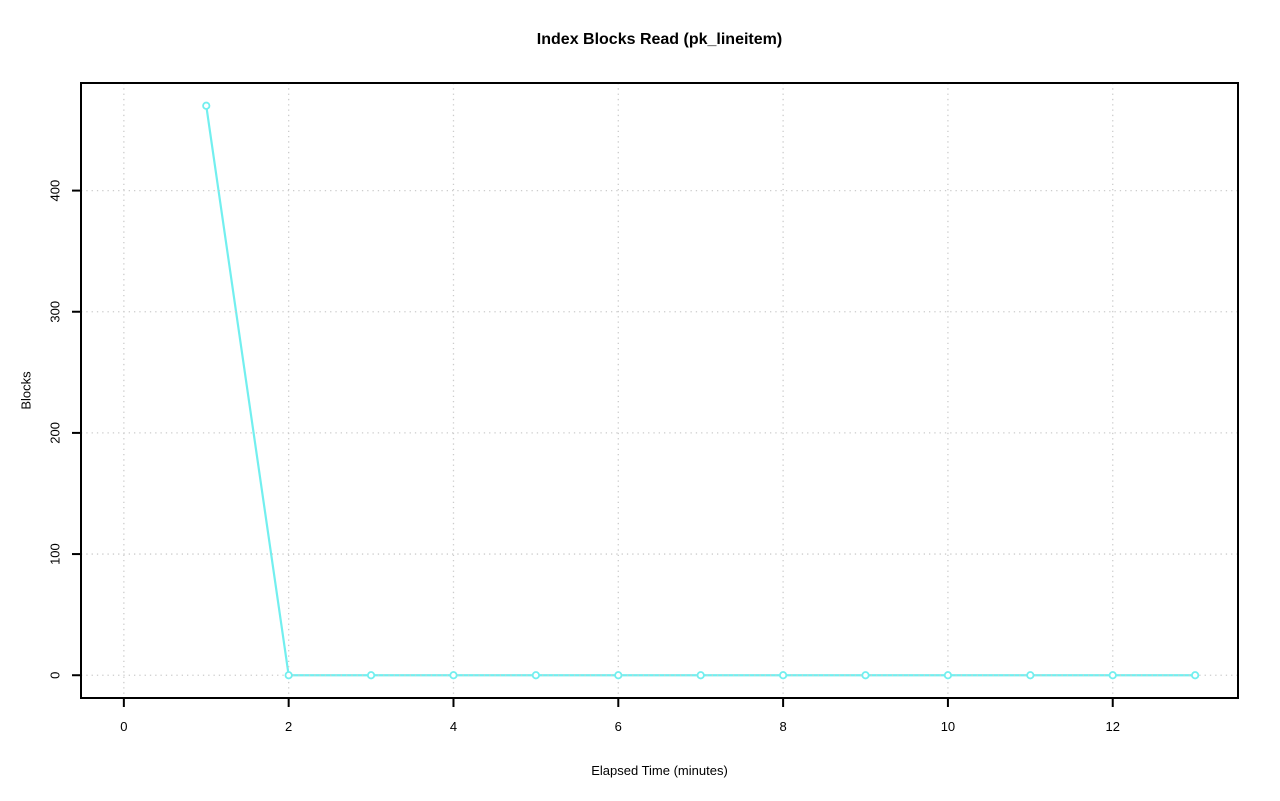 Image resolution: width=1280 pixels, height=801 pixels. What do you see at coordinates (64, 429) in the screenshot?
I see `y-axis-ticks: 0 100 200 300 400` at bounding box center [64, 429].